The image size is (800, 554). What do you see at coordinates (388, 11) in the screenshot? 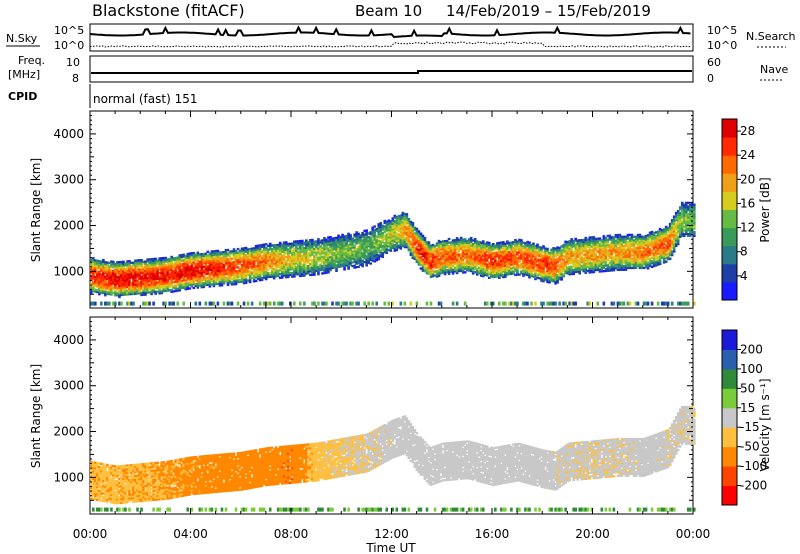
I see `beam-label: Beam 10` at bounding box center [388, 11].